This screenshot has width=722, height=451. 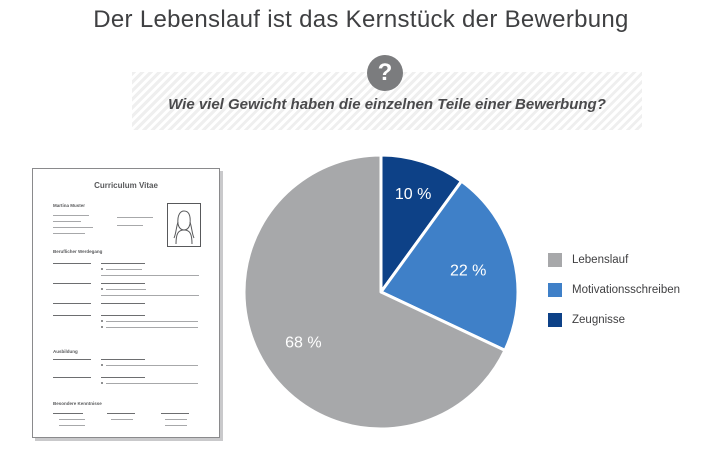 I want to click on person-silhouette-icon, so click(x=184, y=227).